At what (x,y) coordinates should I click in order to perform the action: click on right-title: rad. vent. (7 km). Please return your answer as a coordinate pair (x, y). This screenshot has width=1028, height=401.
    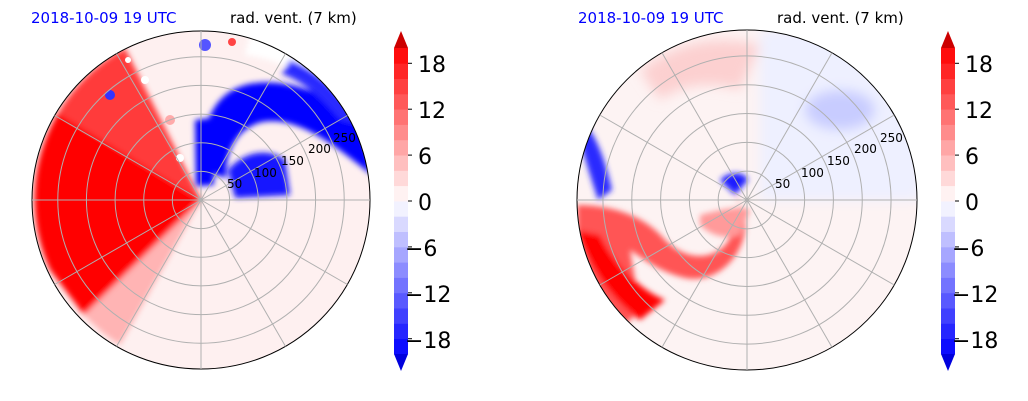
    Looking at the image, I should click on (840, 18).